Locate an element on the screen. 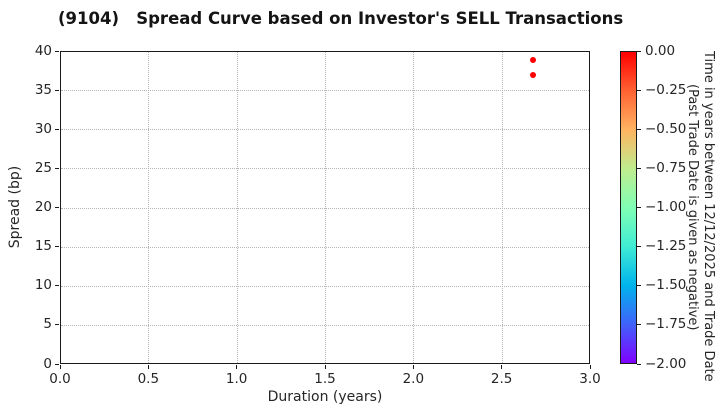  y-tick-label: 10 is located at coordinates (43, 285).